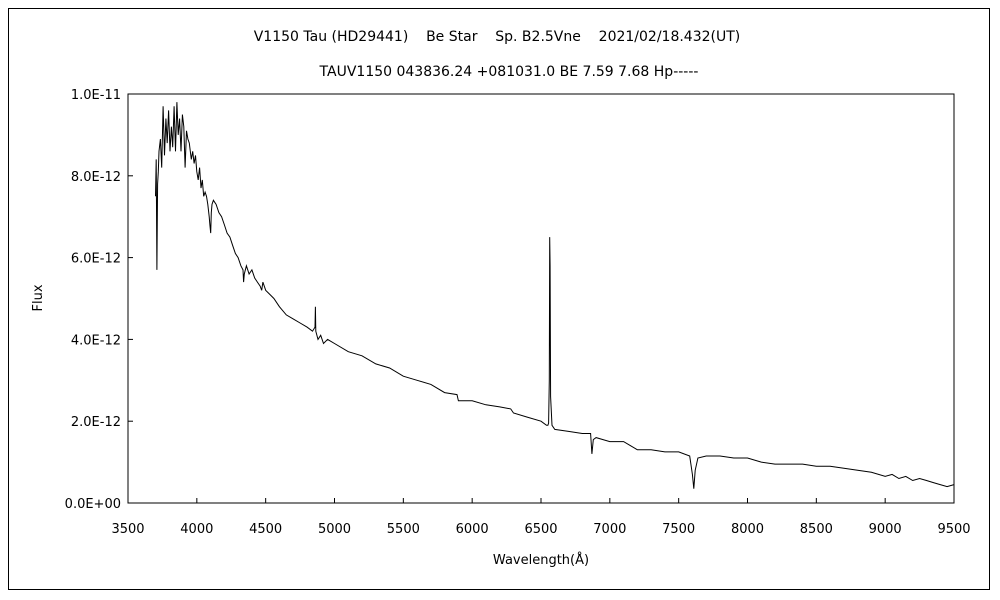 This screenshot has width=1000, height=600. I want to click on x-tick-label: 7500, so click(678, 529).